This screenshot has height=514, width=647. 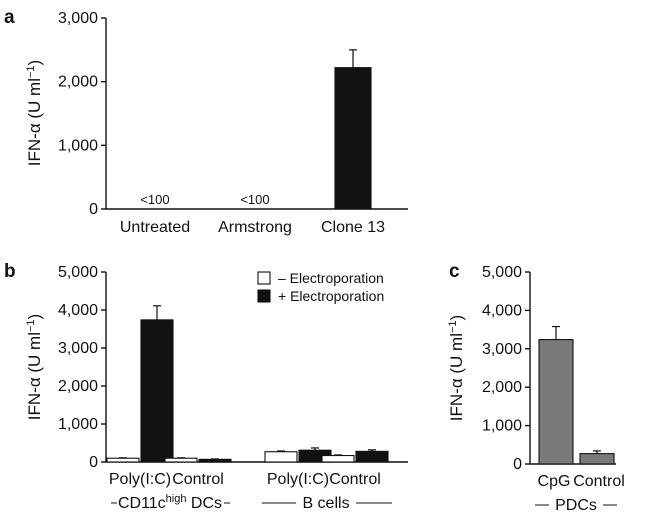 I want to click on panel-a-bar, so click(x=353, y=138).